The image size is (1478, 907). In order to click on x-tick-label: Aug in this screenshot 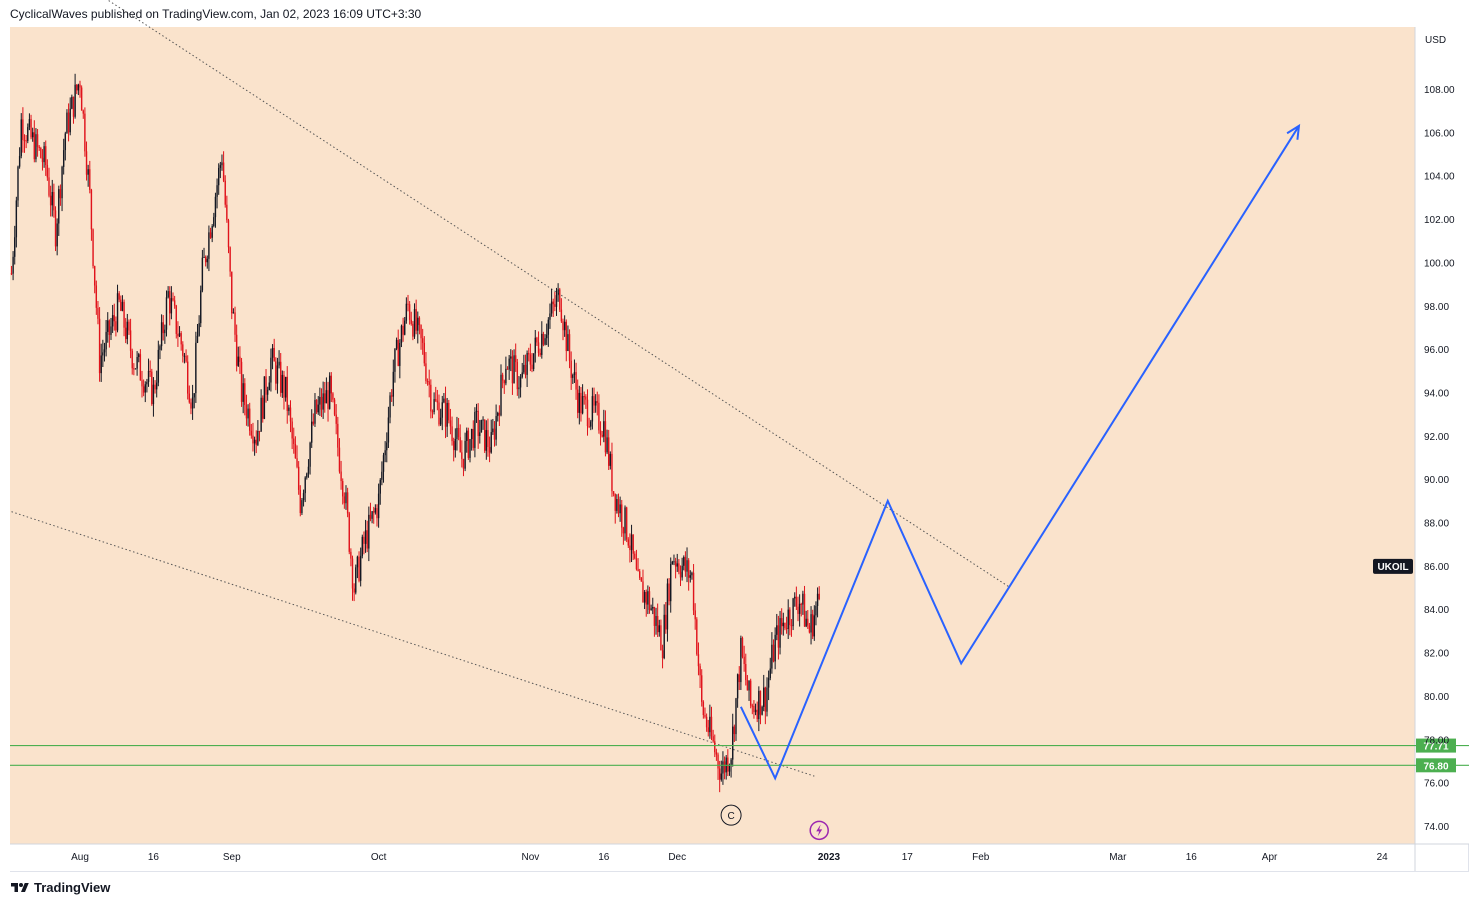, I will do `click(80, 857)`.